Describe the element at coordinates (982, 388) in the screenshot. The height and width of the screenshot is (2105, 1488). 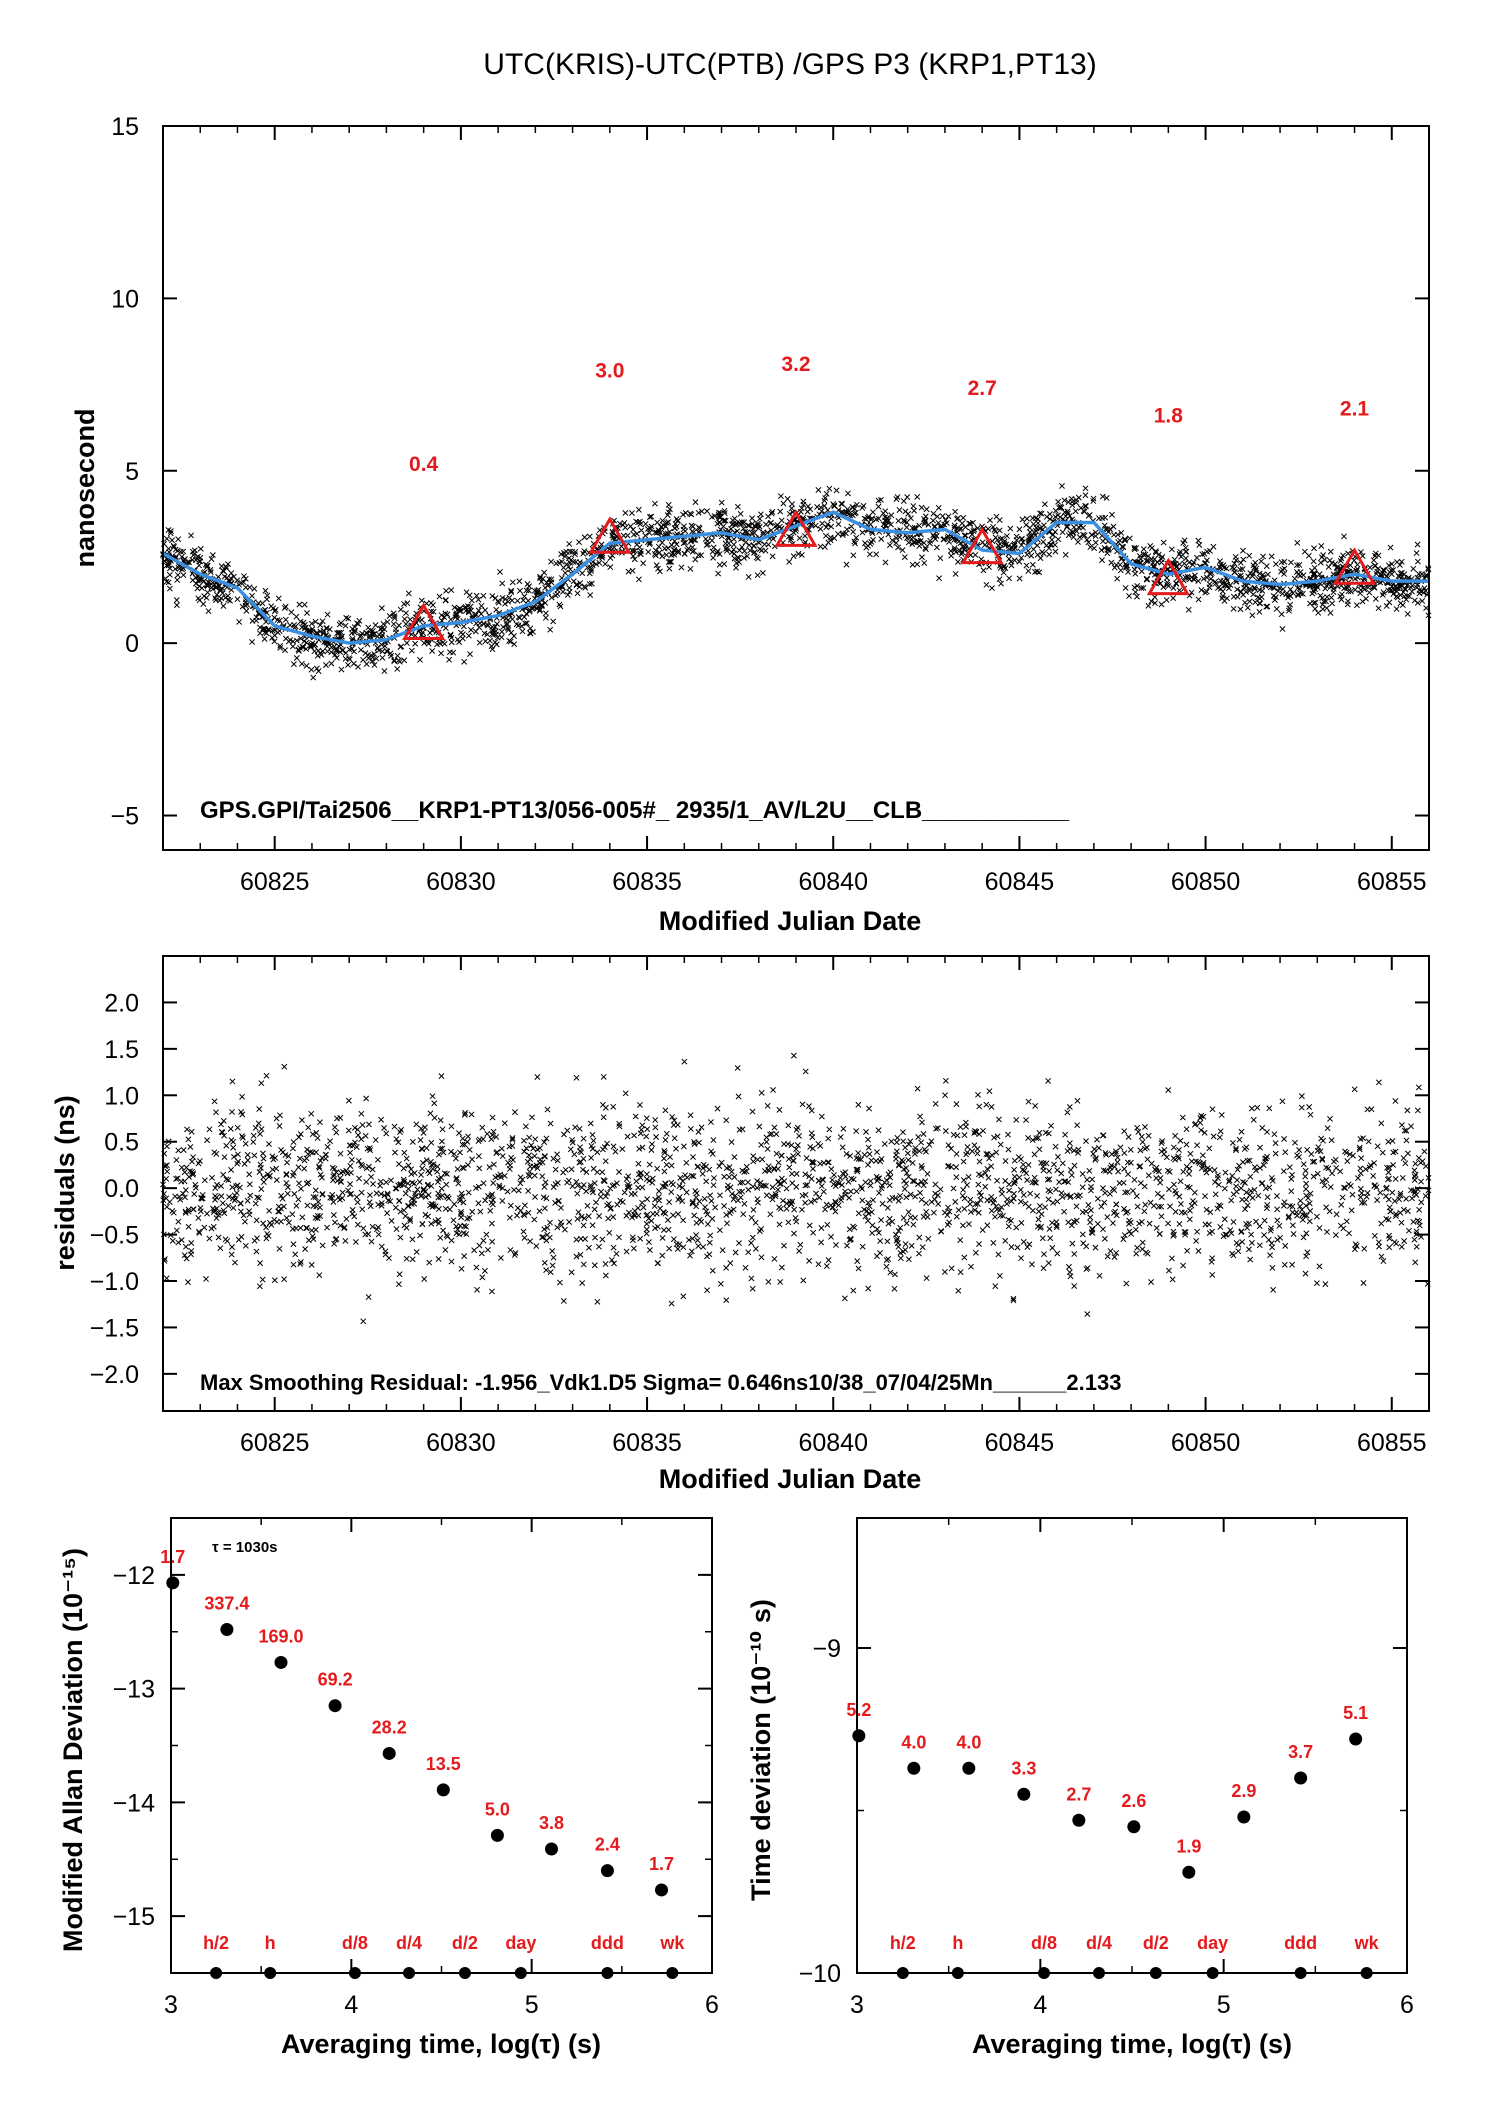
I see `triangle-value-label: 2.7` at that location.